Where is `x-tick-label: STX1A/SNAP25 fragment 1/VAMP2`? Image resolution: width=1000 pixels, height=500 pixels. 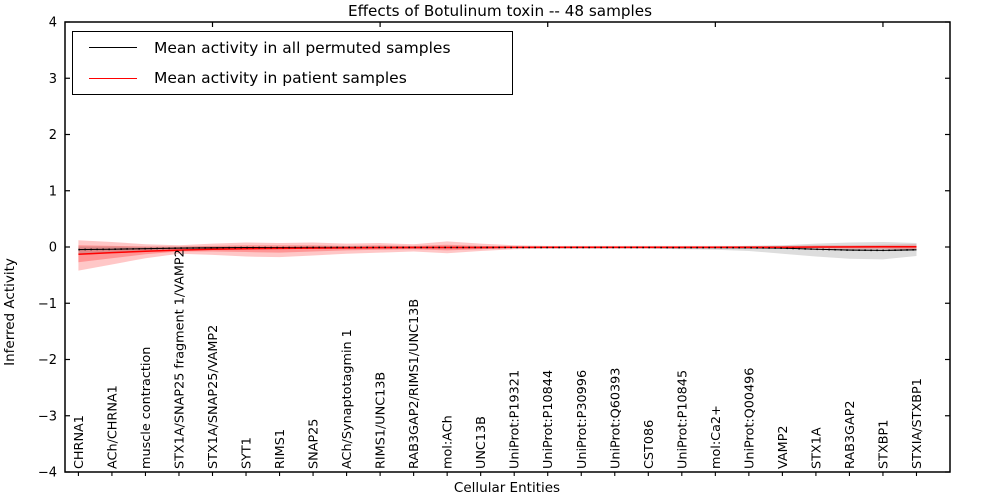 x-tick-label: STX1A/SNAP25 fragment 1/VAMP2 is located at coordinates (179, 359).